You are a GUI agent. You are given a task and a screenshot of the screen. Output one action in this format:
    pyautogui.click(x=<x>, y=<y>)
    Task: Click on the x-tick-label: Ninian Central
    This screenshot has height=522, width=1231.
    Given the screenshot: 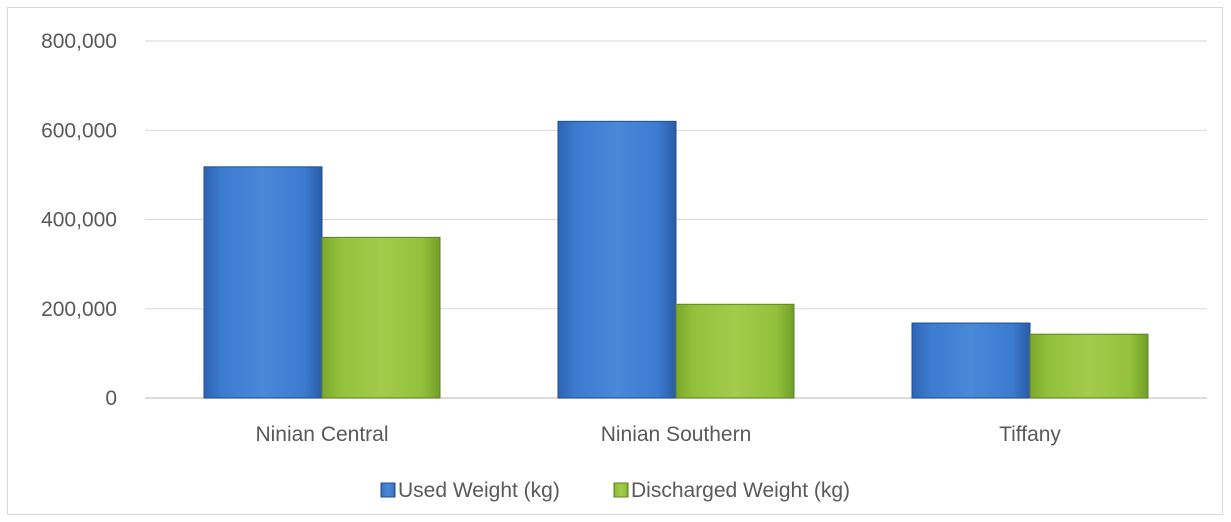 What is the action you would take?
    pyautogui.click(x=321, y=434)
    